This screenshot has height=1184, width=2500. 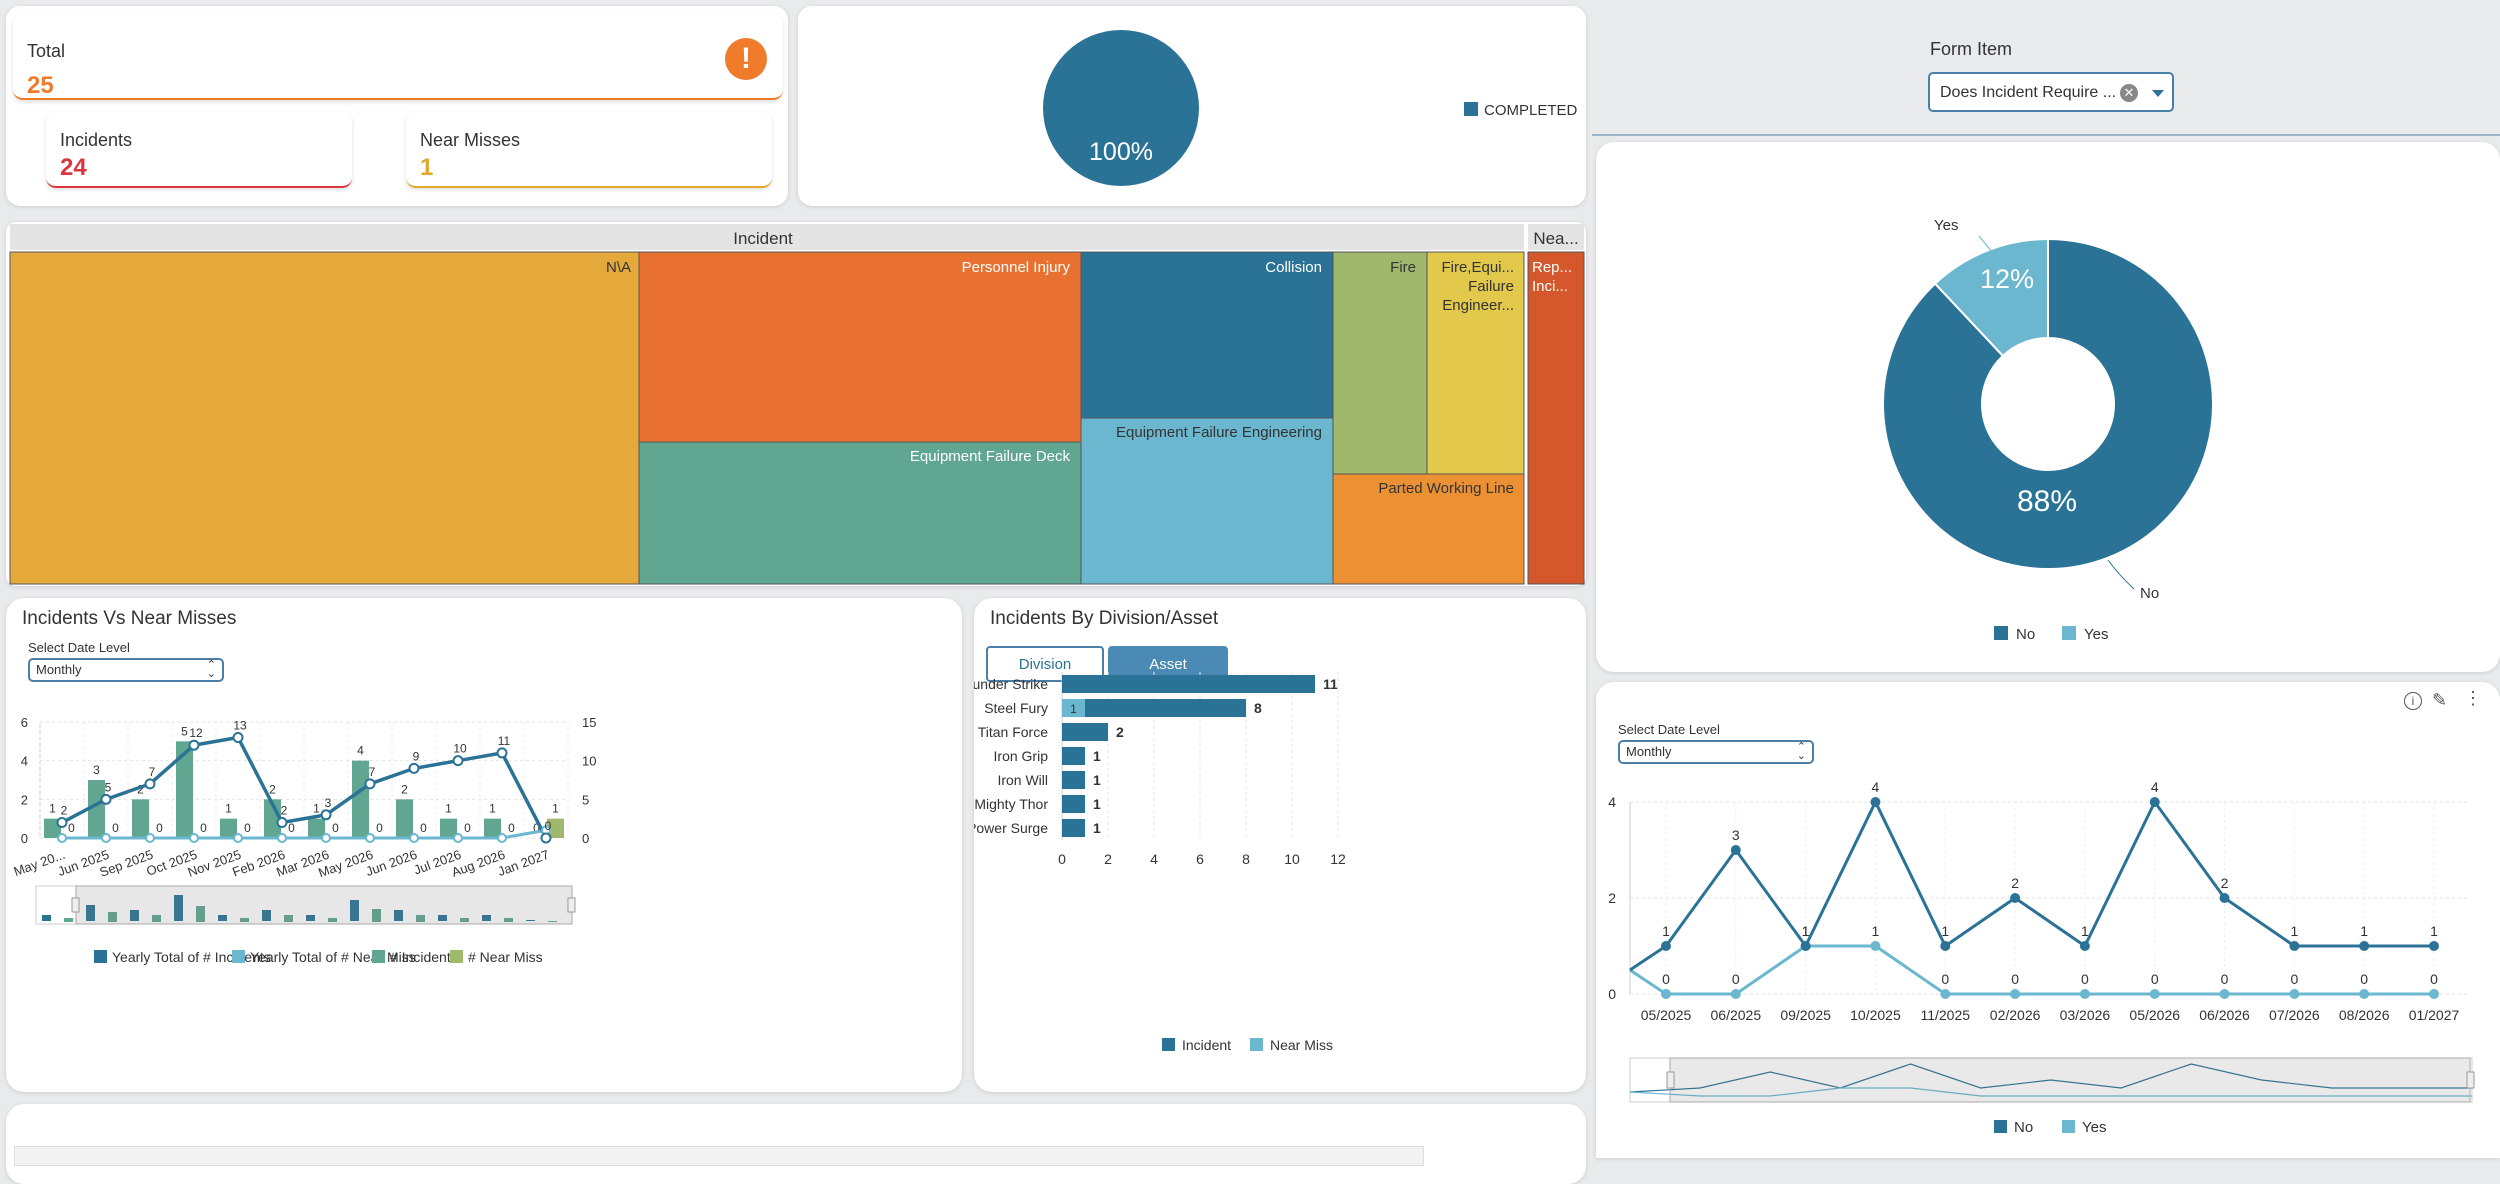 I want to click on legend-label: Near Miss, so click(x=1301, y=1045).